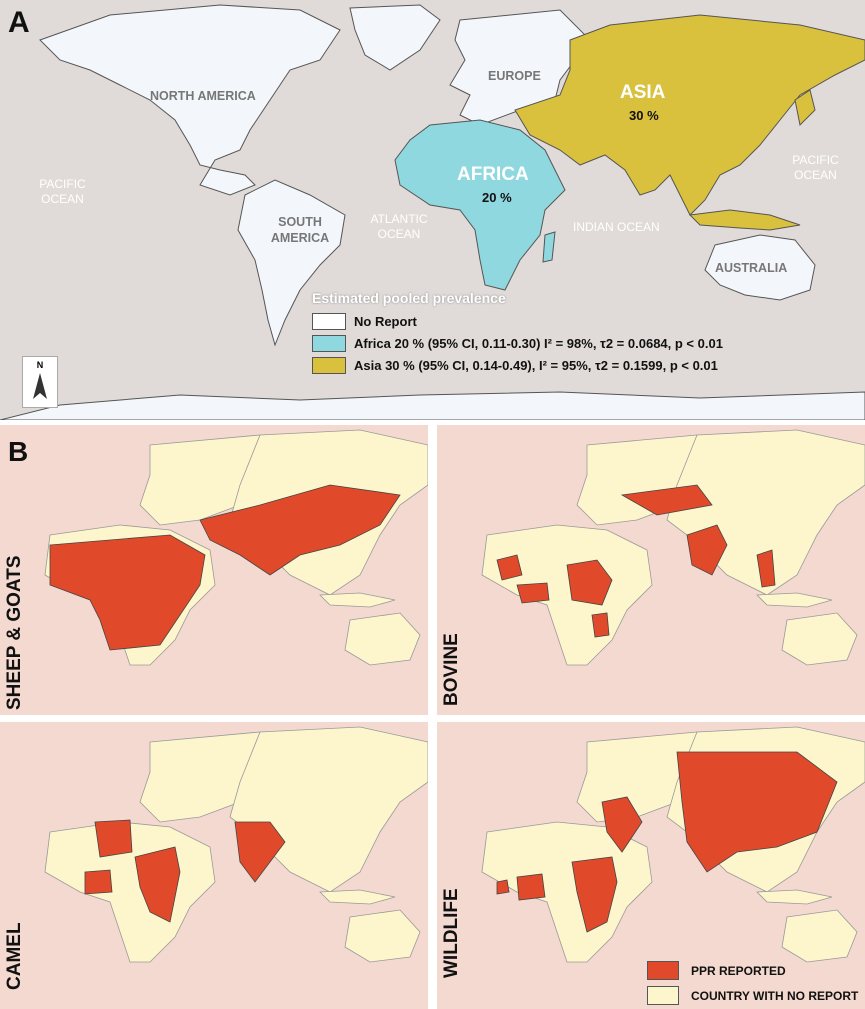 This screenshot has height=1009, width=865. Describe the element at coordinates (300, 238) in the screenshot. I see `south-america-label-line2: AMERICA` at that location.